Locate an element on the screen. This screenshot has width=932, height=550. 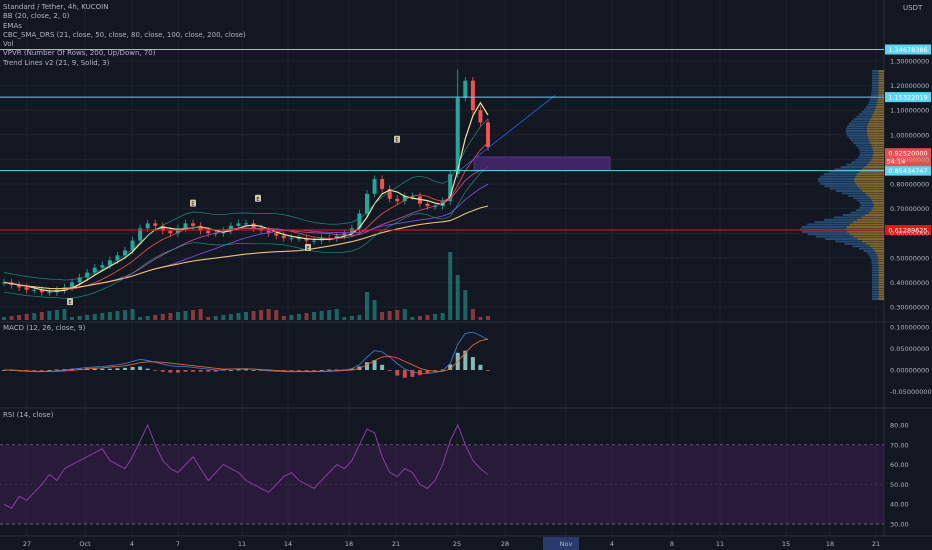
time-tick-label: 25 is located at coordinates (457, 544).